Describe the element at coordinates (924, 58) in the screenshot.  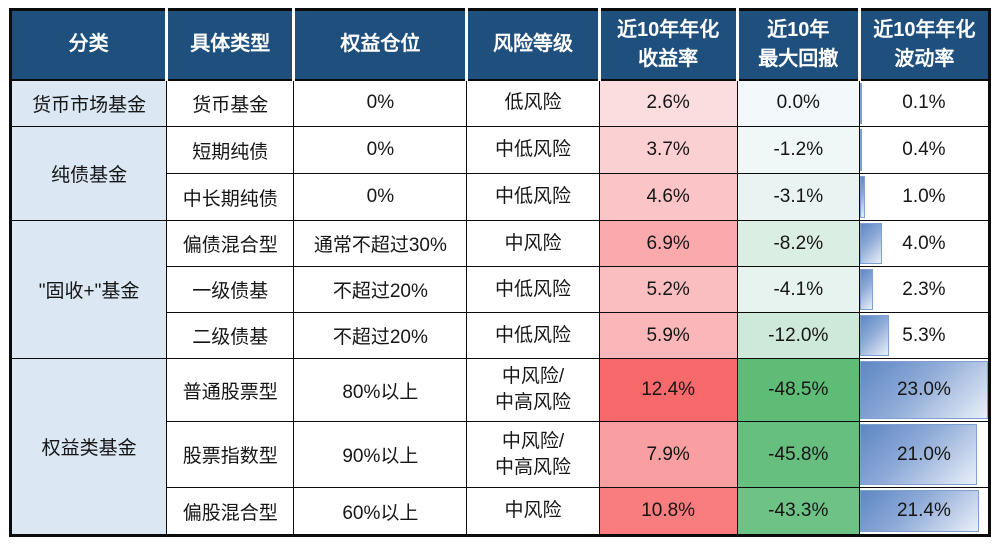
I see `column-header-label: 波动率` at that location.